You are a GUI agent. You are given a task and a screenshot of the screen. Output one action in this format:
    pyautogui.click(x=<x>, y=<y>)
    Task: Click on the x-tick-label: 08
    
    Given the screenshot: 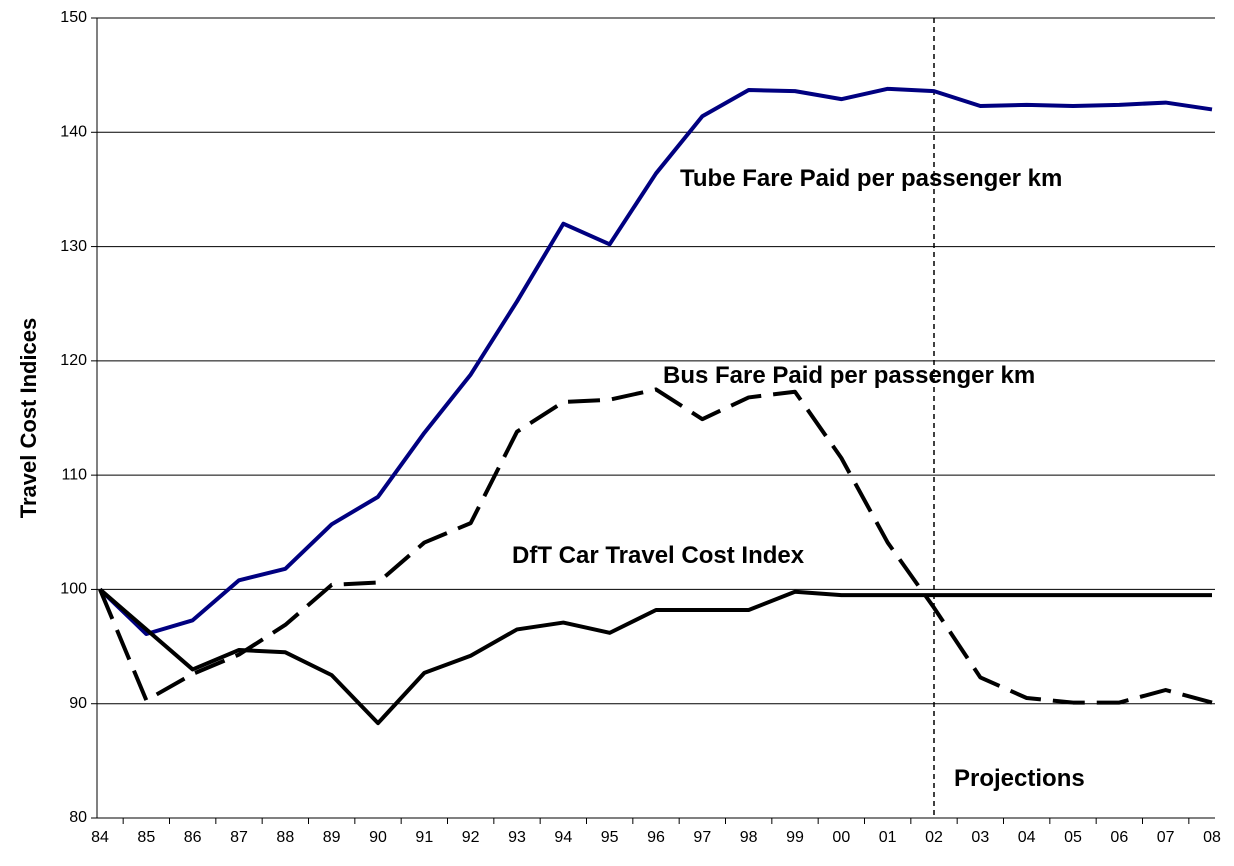 What is the action you would take?
    pyautogui.click(x=1212, y=837)
    